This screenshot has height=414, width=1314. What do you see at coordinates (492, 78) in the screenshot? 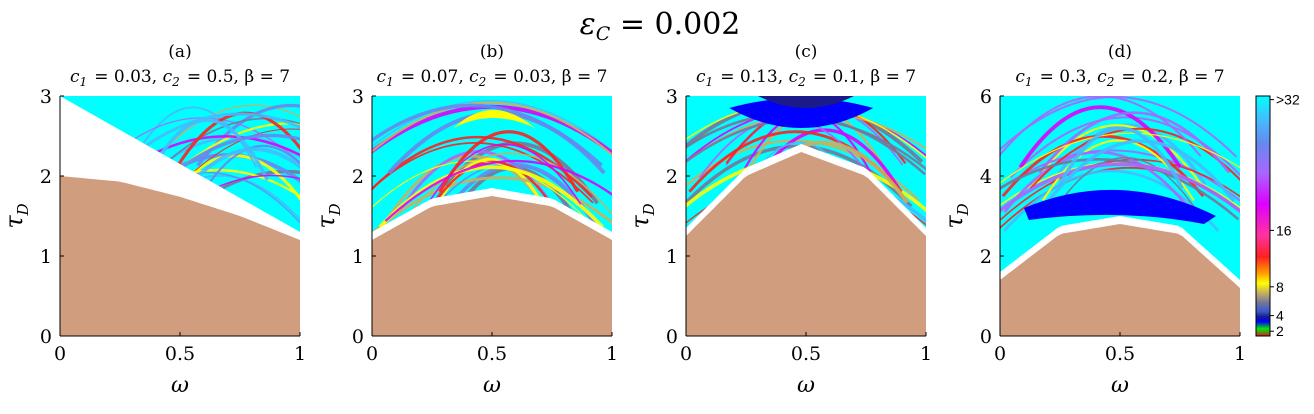
I see `panel-title: c1 = 0.07, c2 = 0.03, β = 7` at bounding box center [492, 78].